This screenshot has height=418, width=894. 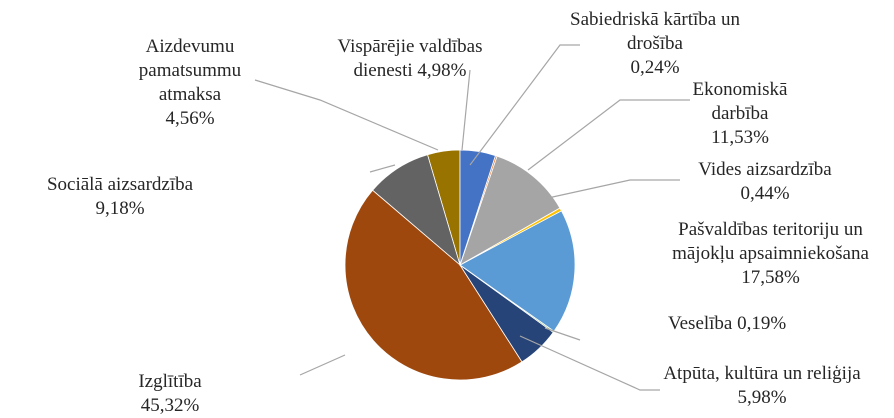 What do you see at coordinates (170, 394) in the screenshot?
I see `slice-label: Izglītība 45,32%` at bounding box center [170, 394].